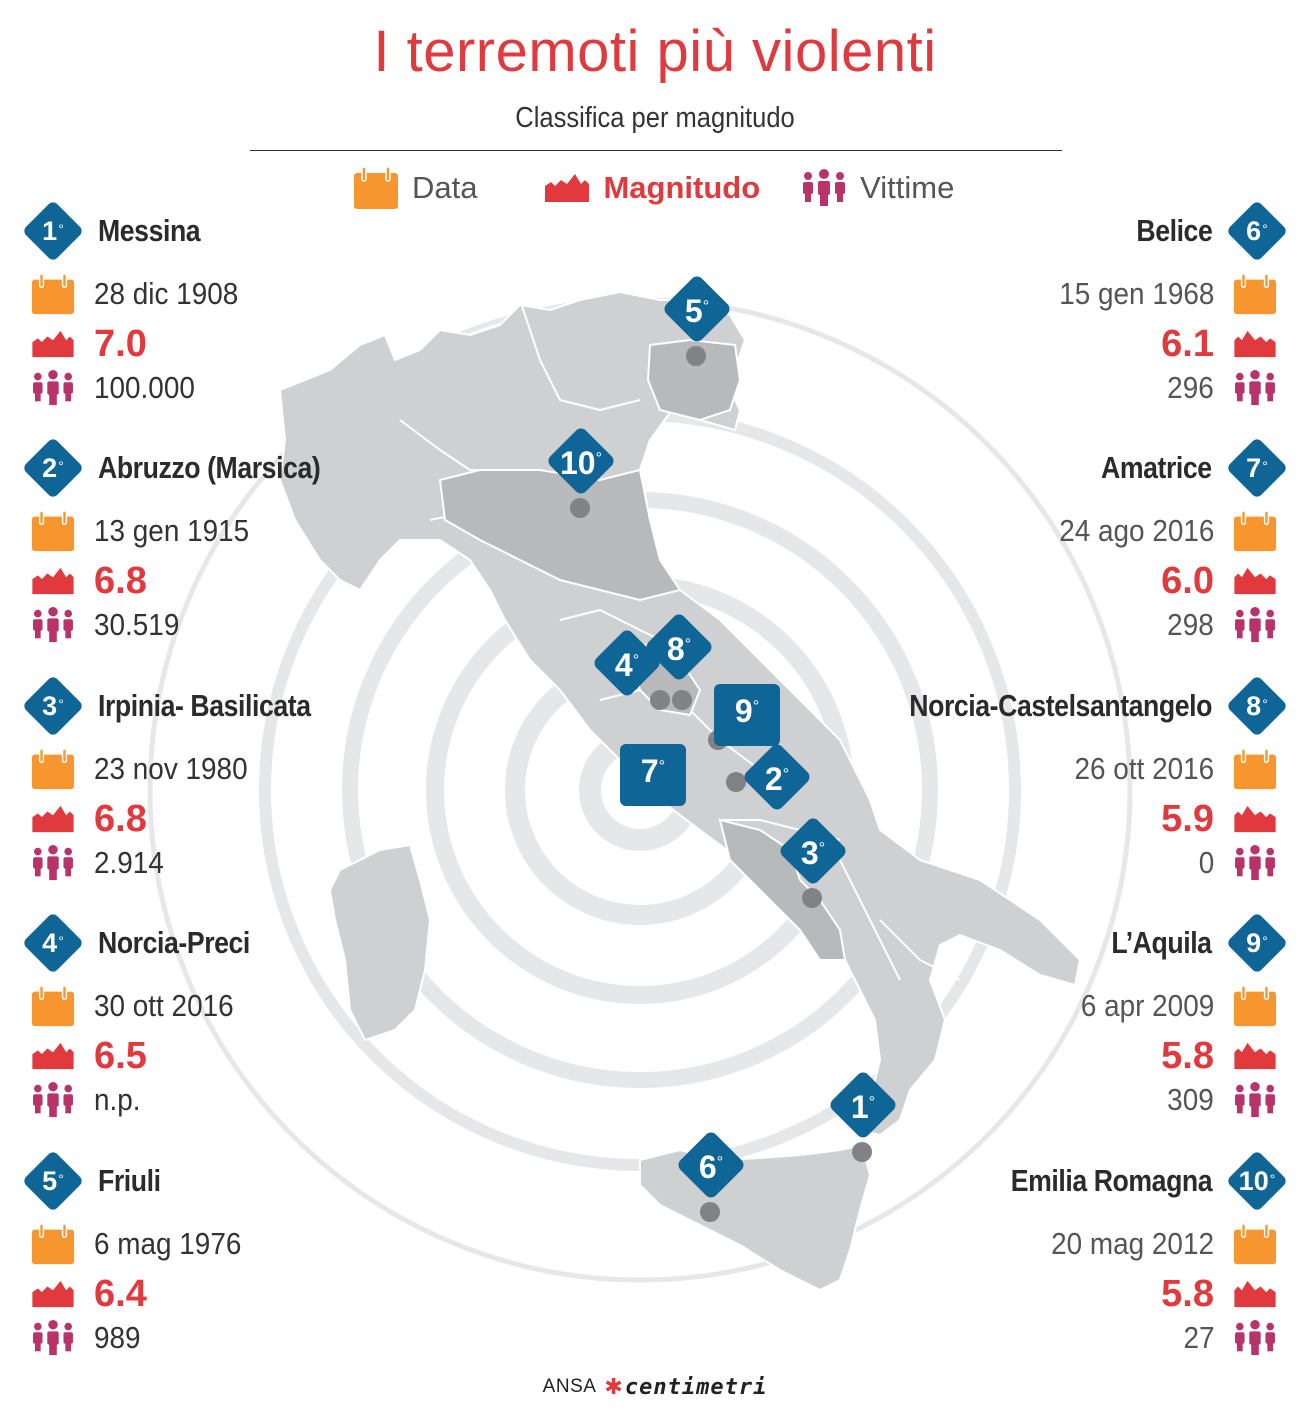 This screenshot has height=1414, width=1310. Describe the element at coordinates (53, 943) in the screenshot. I see `rank-badge: 4 °` at that location.